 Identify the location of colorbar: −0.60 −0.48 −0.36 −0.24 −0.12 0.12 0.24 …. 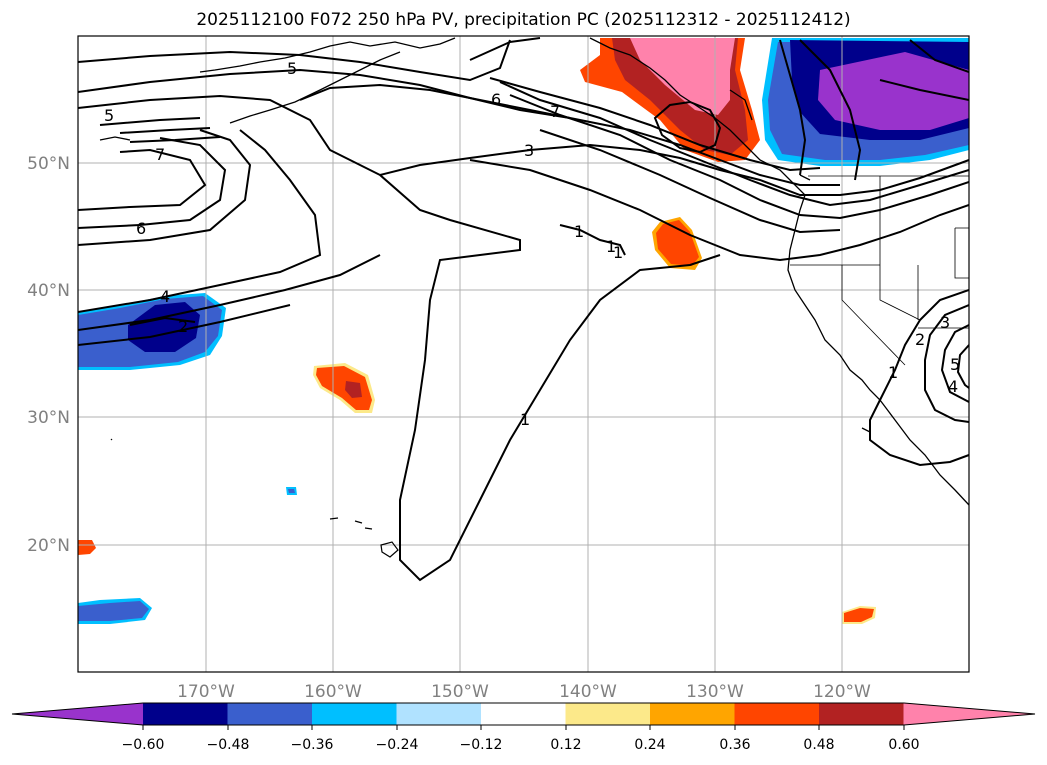
(523, 727).